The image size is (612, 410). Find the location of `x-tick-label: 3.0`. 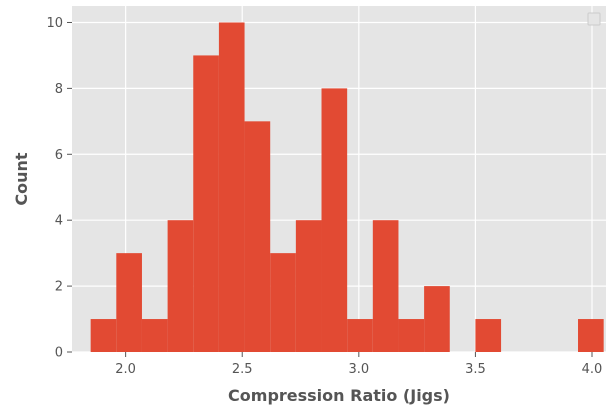

x-tick-label: 3.0 is located at coordinates (358, 369).